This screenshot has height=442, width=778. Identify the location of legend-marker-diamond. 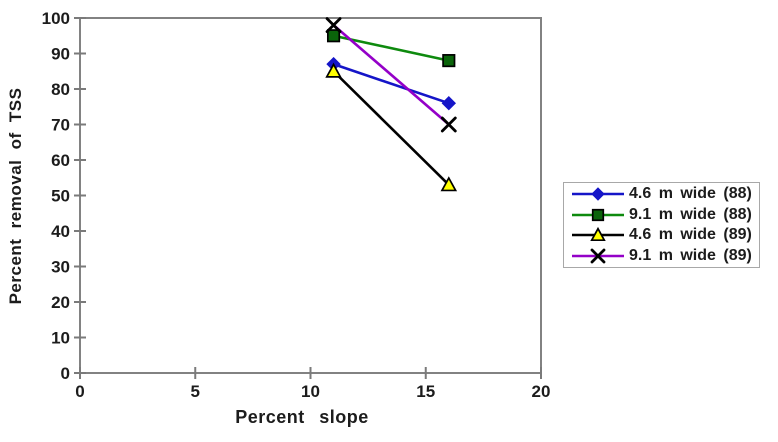
(598, 194).